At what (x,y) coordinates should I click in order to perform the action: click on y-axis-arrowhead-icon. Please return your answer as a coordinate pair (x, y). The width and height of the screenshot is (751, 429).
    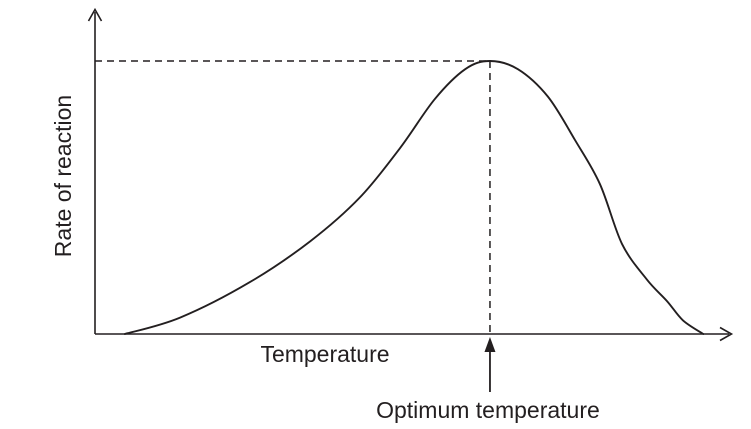
    Looking at the image, I should click on (95, 14).